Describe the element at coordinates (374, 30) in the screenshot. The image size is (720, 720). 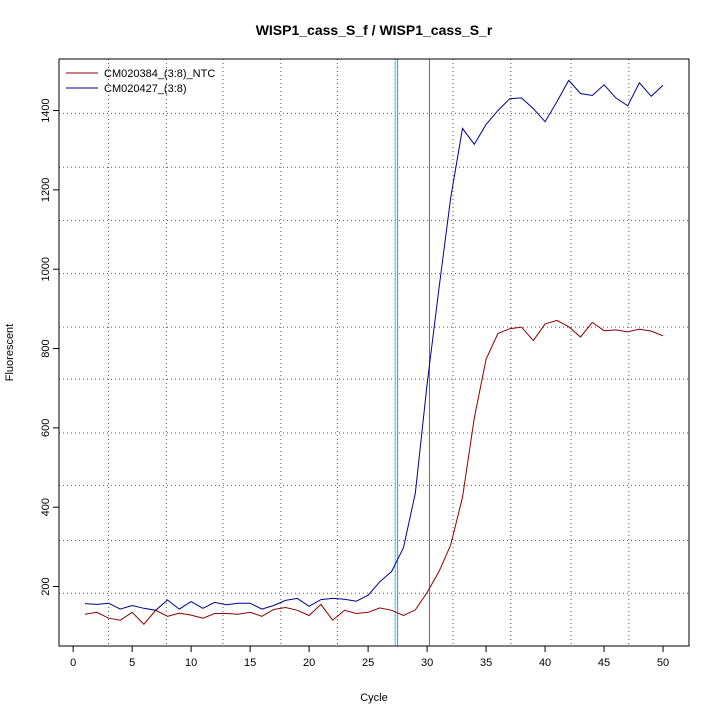
I see `chart-title: WISP1_cass_S_f / WISP1_cass_S_r` at that location.